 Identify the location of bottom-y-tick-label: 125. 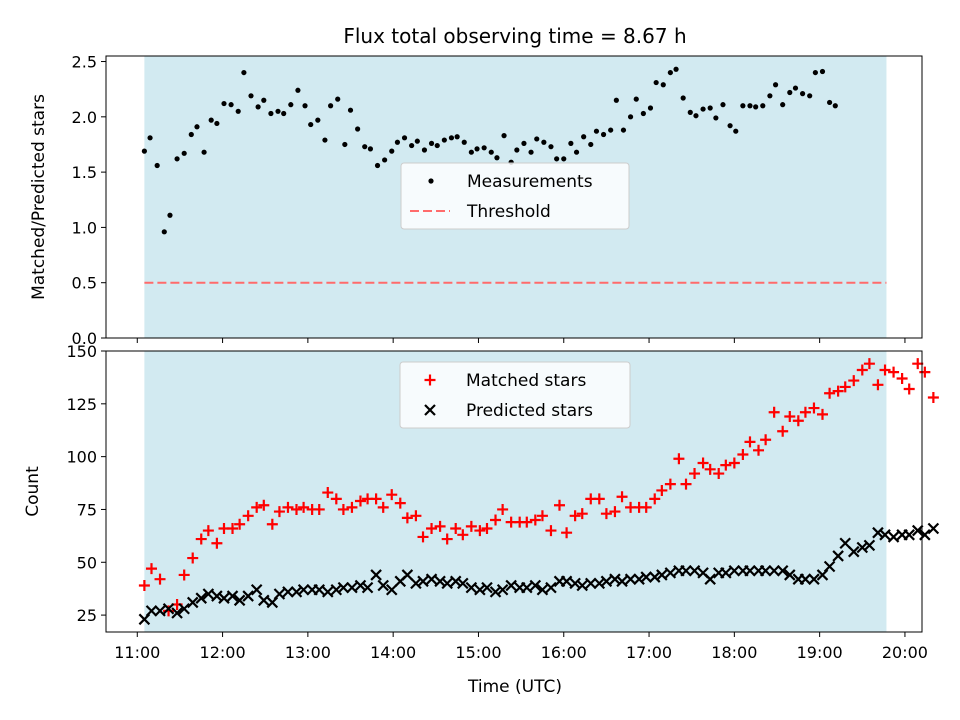
(81, 404).